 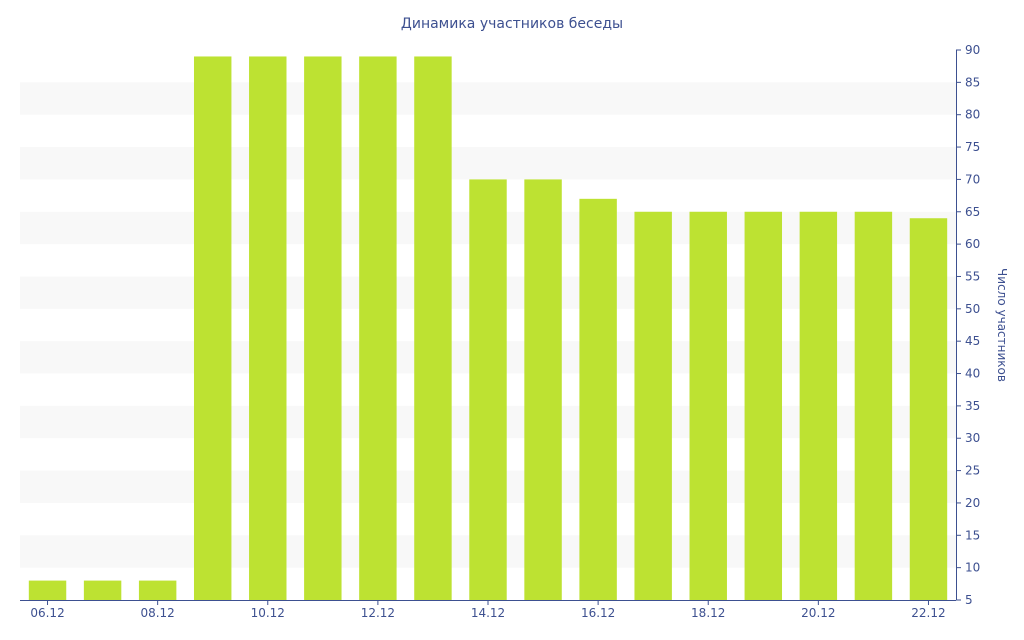 What do you see at coordinates (972, 147) in the screenshot?
I see `y-tick-label: 75` at bounding box center [972, 147].